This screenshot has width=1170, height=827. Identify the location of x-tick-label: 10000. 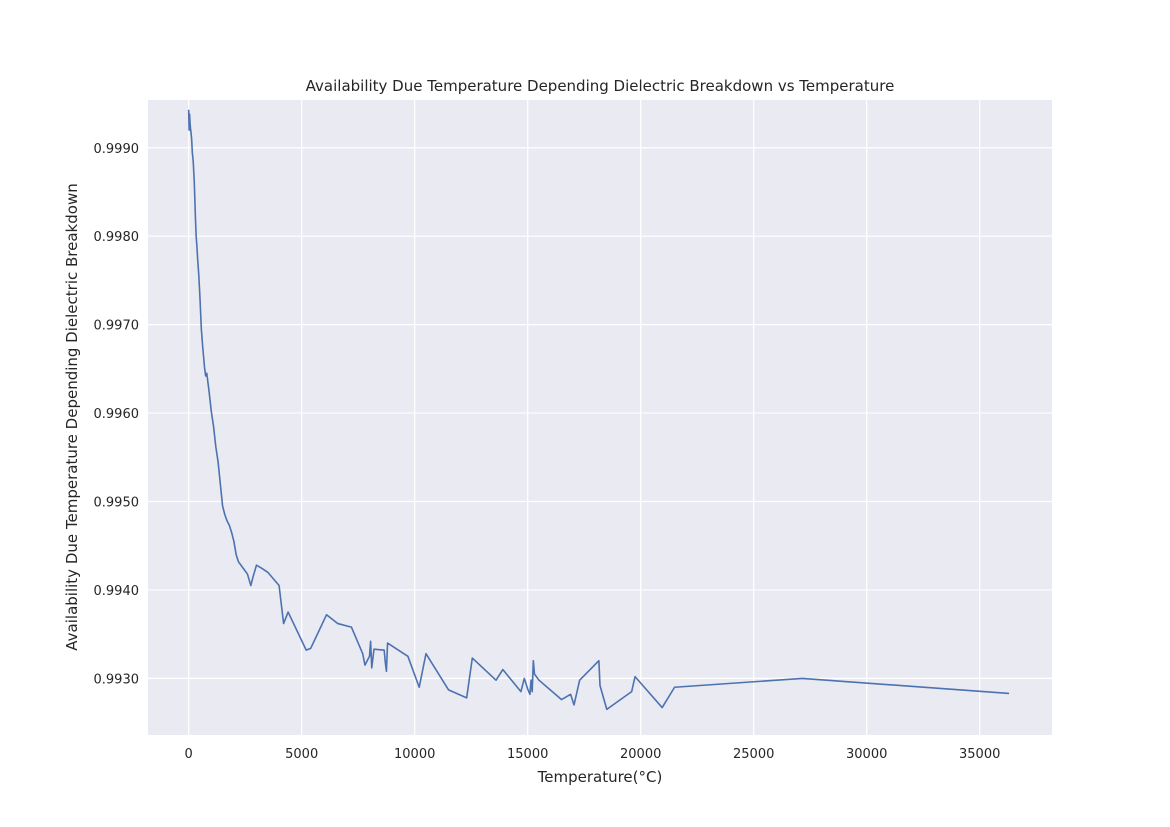
(414, 754).